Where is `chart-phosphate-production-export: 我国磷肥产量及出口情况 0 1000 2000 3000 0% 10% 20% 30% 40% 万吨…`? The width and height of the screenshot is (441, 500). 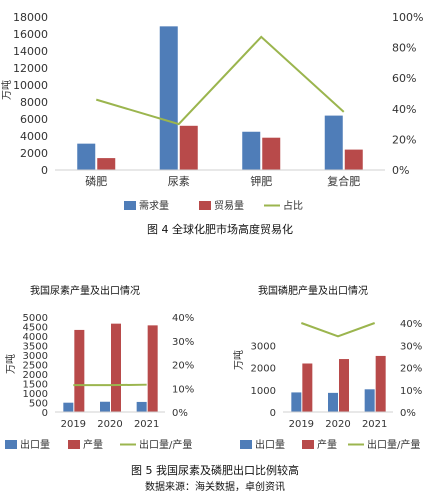 chart-phosphate-production-export: 我国磷肥产量及出口情况 0 1000 2000 3000 0% 10% 20% 30% 40% 万吨… is located at coordinates (327, 367).